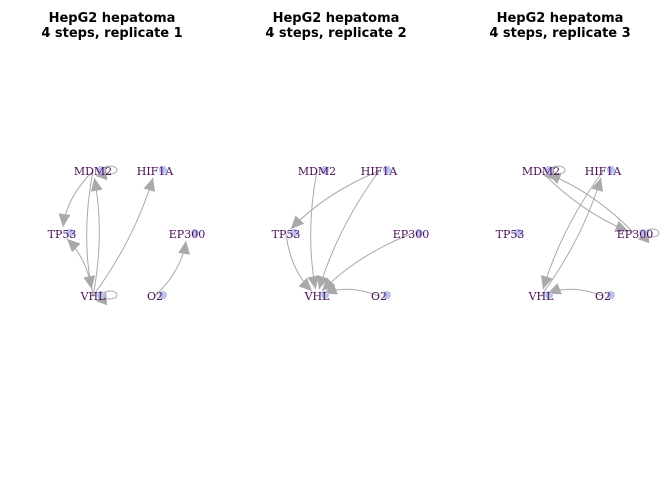 This screenshot has height=480, width=672. I want to click on edge-ep300-to-vhl-arrowhead, so click(328, 284).